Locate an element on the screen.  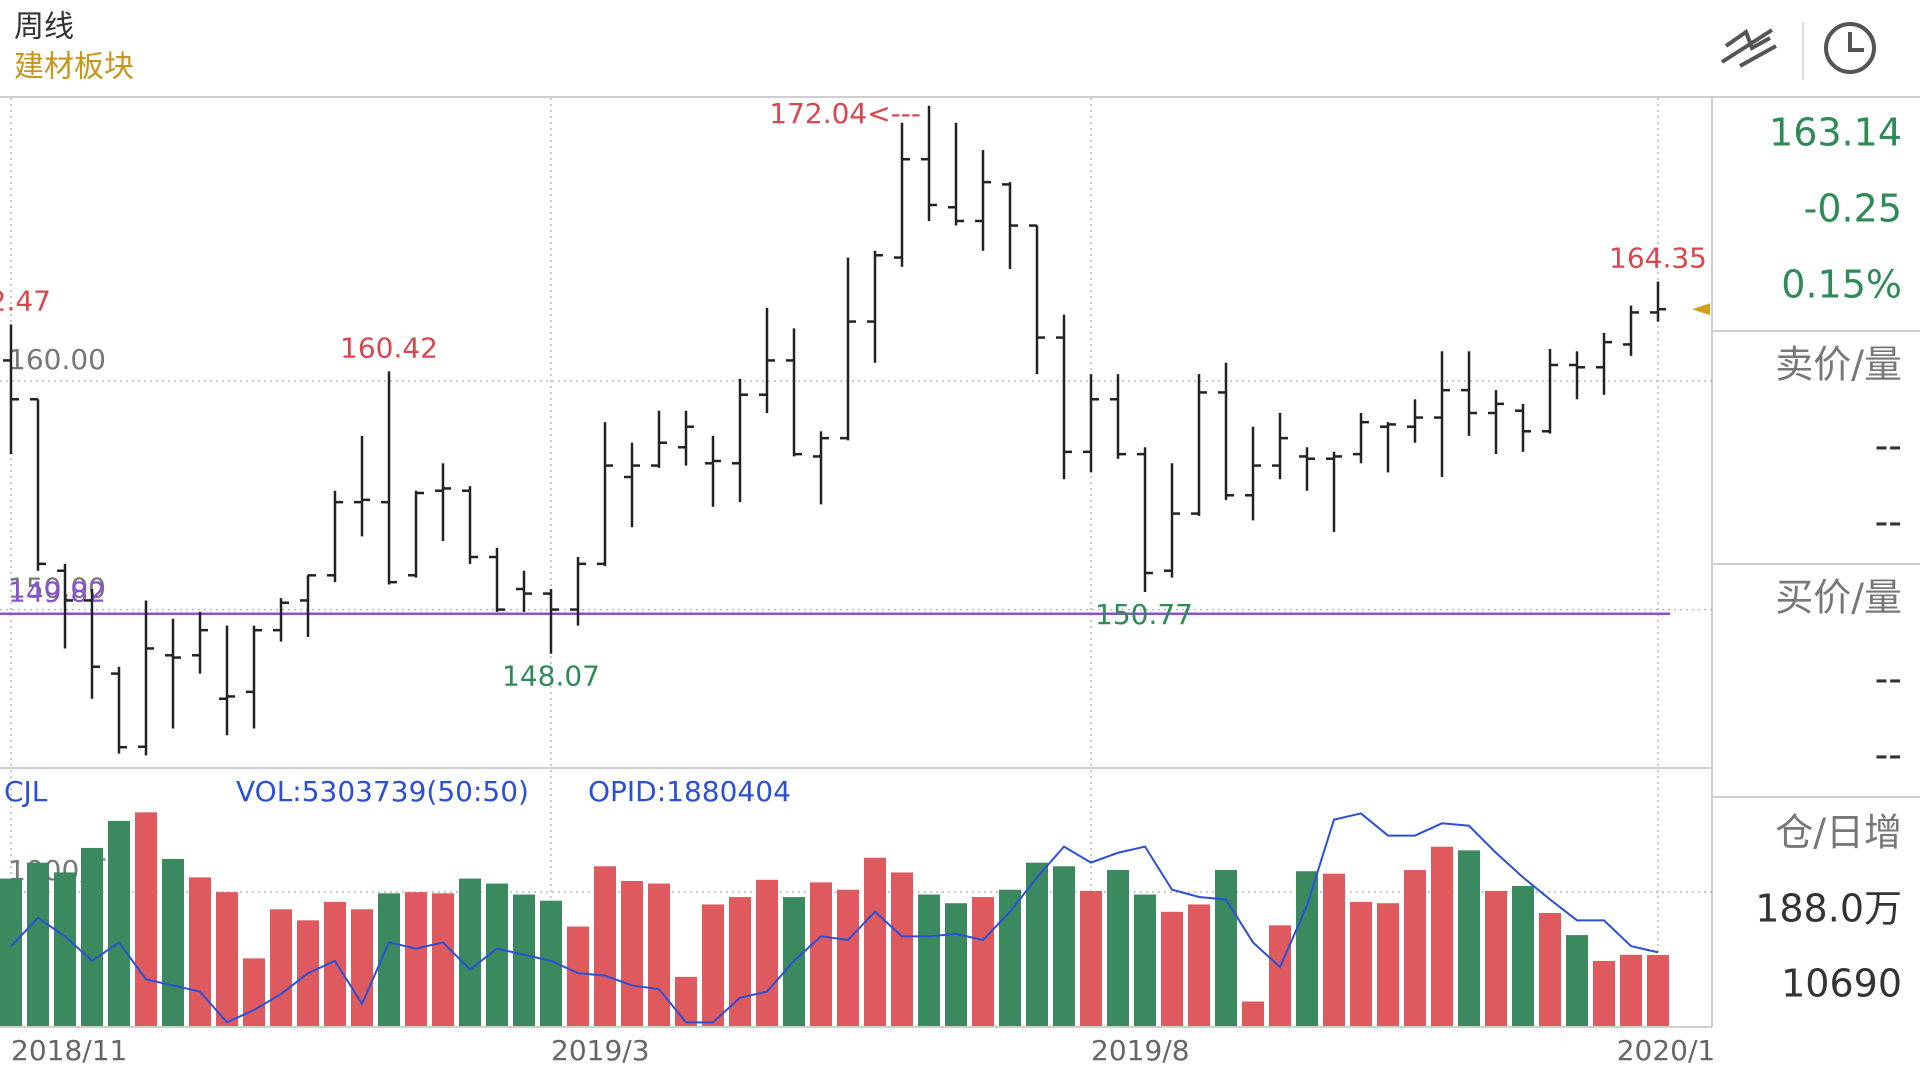
y-tick-label: 150.00 is located at coordinates (57, 588).